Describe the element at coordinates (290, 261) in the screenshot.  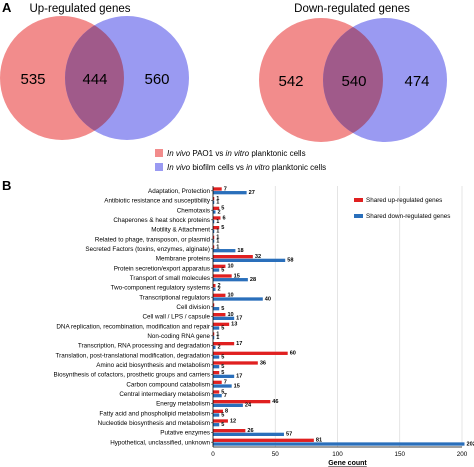
I see `bar-down-value: 58` at that location.